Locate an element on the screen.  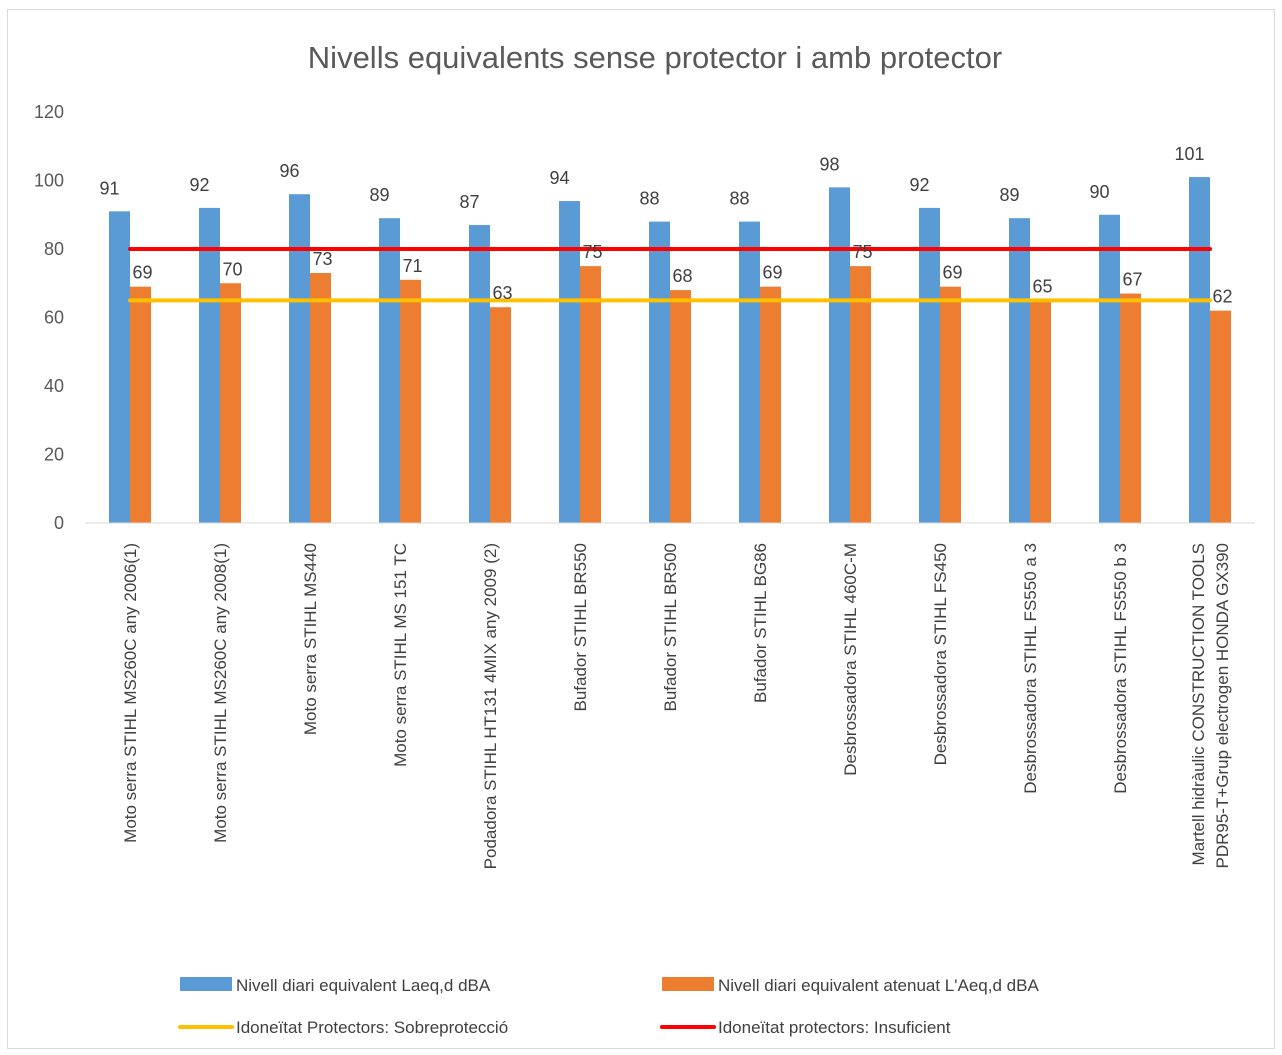
x-tick-label: Desbrossadora STIHL FS550 a 3 is located at coordinates (1030, 668).